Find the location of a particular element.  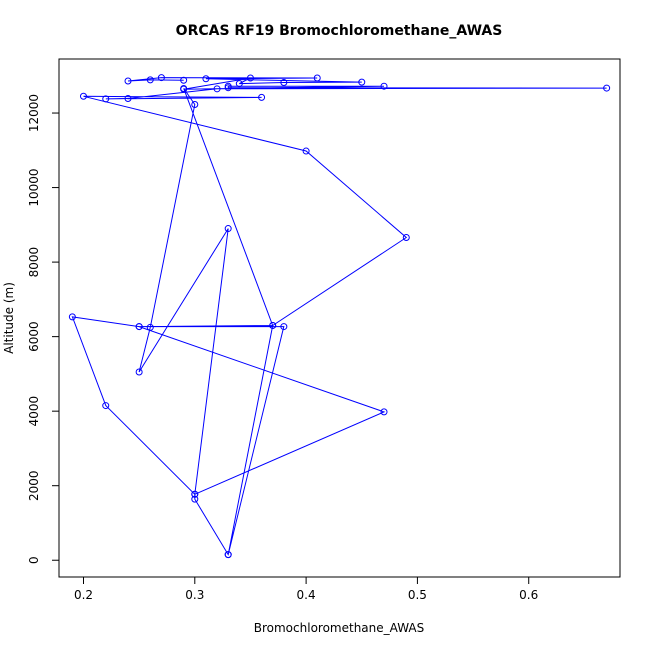

x-tick-label: 0.5 is located at coordinates (417, 595).